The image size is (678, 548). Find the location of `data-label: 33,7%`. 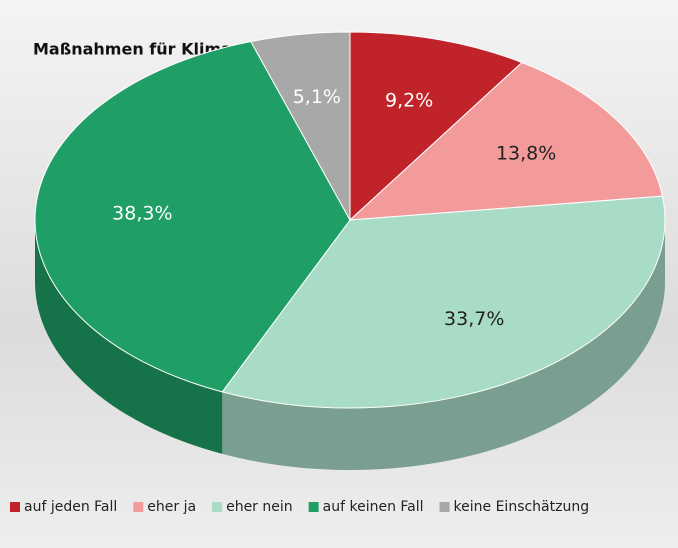

data-label: 33,7% is located at coordinates (474, 319).